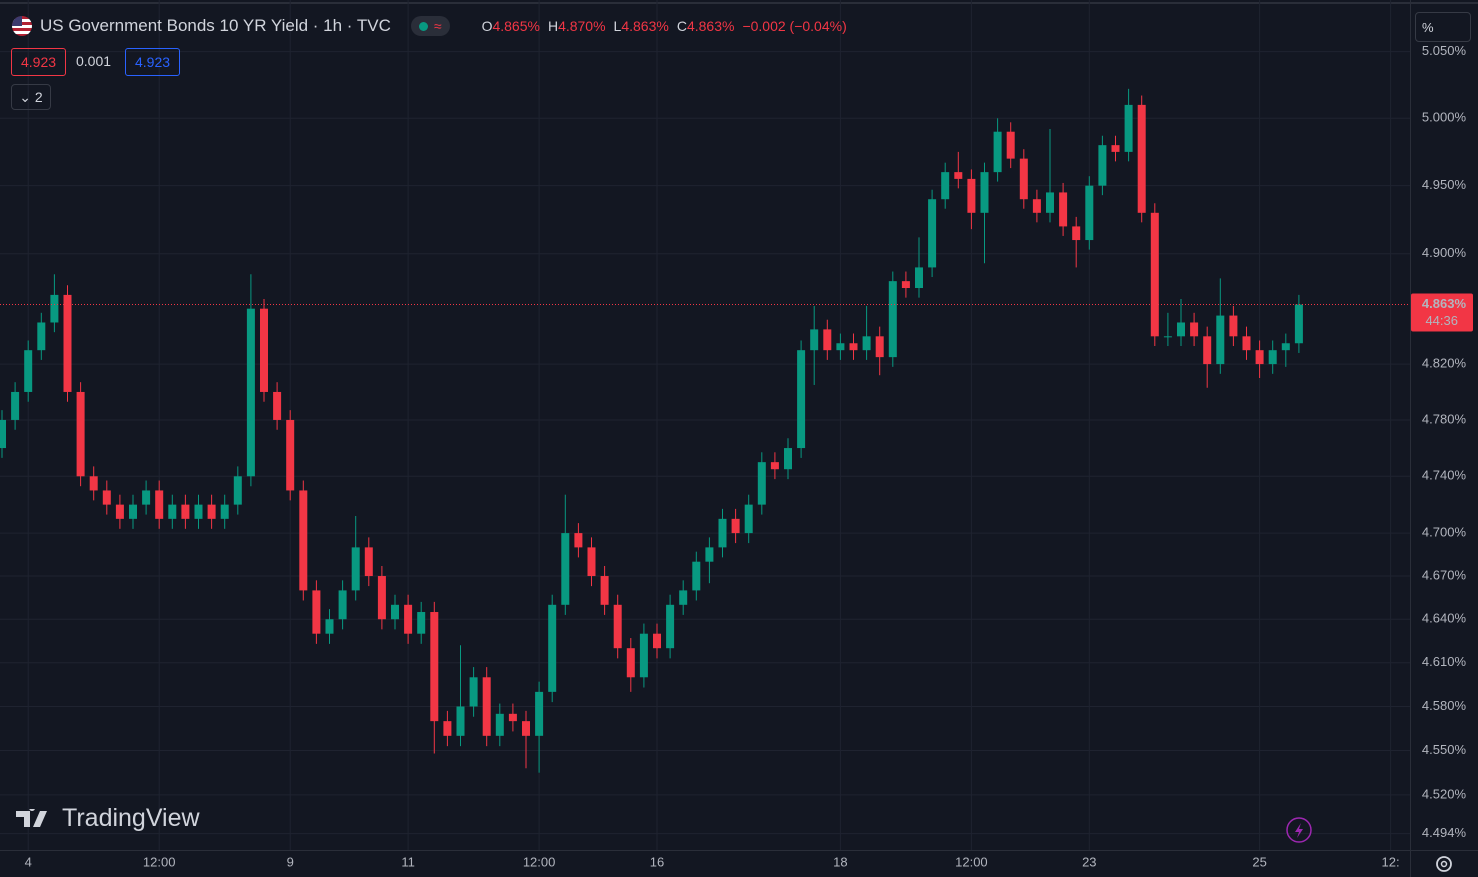  I want to click on y-tick-label: 4.610%, so click(1444, 661).